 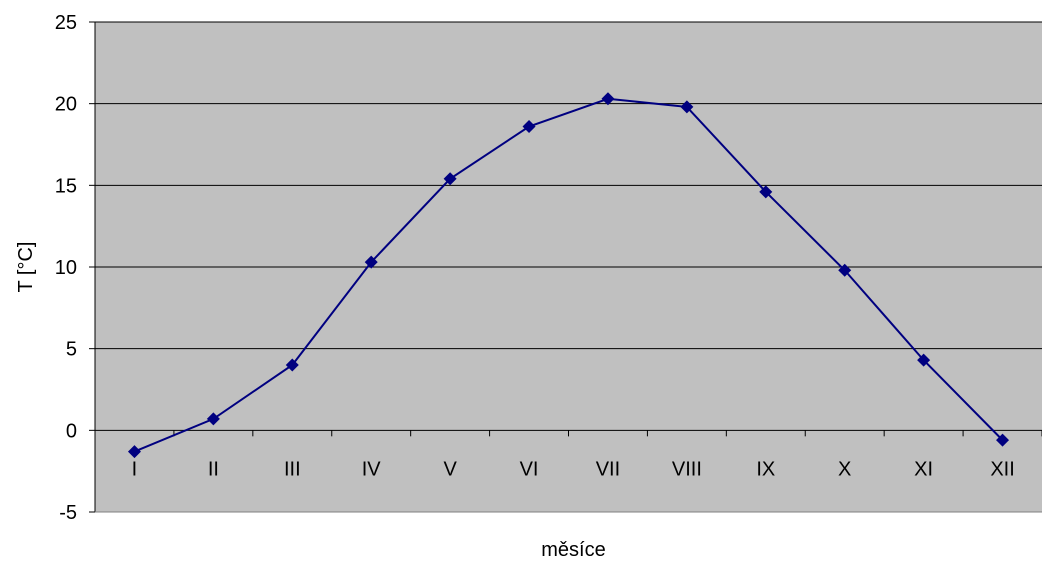 I want to click on x-tick-label: VI, so click(x=529, y=469).